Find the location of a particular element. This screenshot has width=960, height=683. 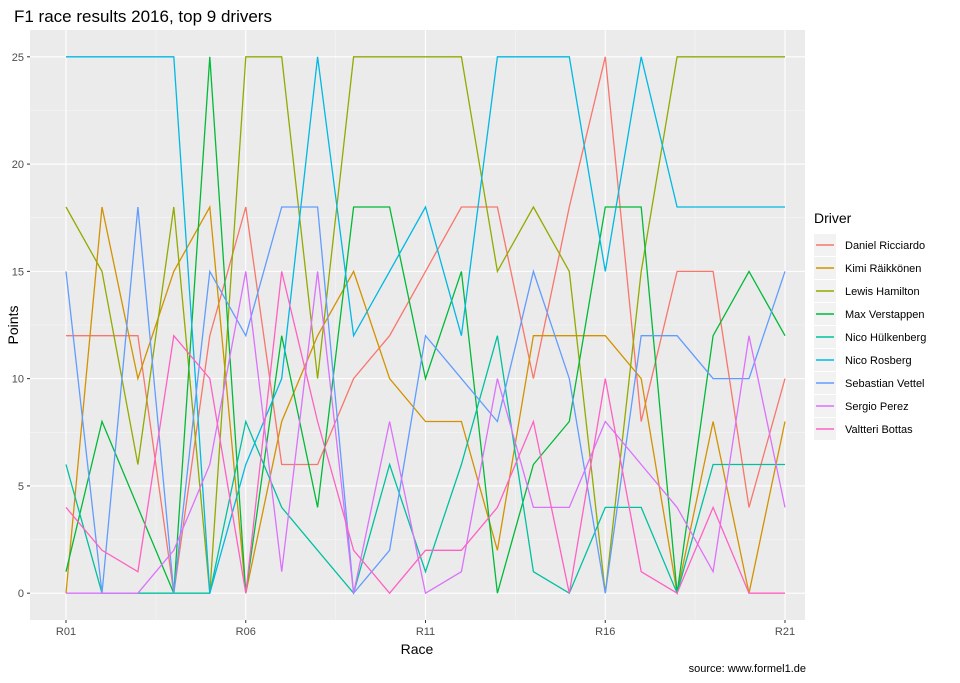

legend-label: Lewis Hamilton is located at coordinates (882, 292).